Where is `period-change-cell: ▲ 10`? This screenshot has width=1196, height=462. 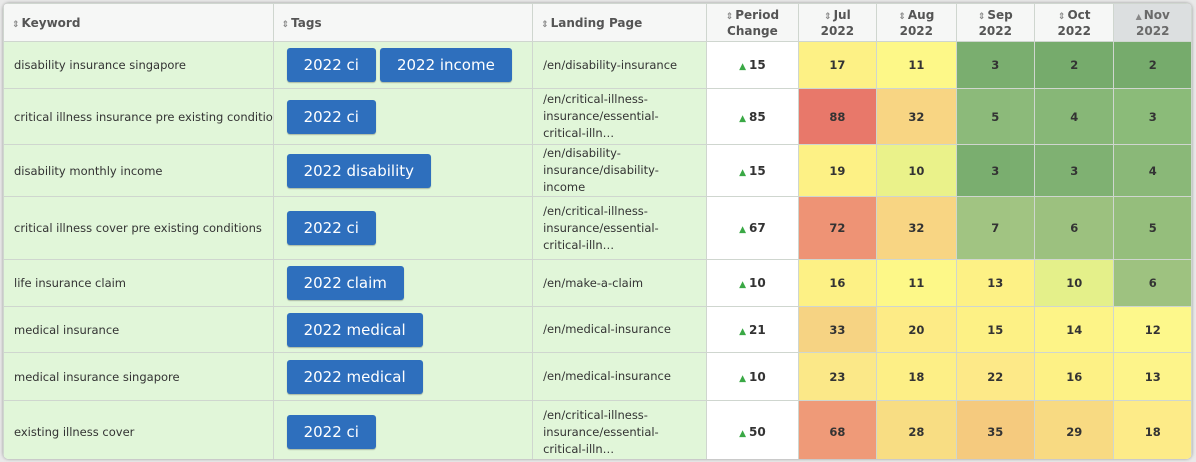
period-change-cell: ▲ 10 is located at coordinates (752, 376).